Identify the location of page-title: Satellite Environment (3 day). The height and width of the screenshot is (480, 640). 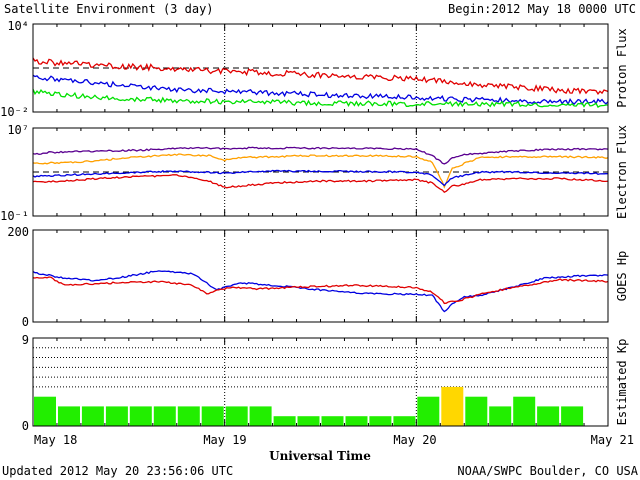
(109, 9).